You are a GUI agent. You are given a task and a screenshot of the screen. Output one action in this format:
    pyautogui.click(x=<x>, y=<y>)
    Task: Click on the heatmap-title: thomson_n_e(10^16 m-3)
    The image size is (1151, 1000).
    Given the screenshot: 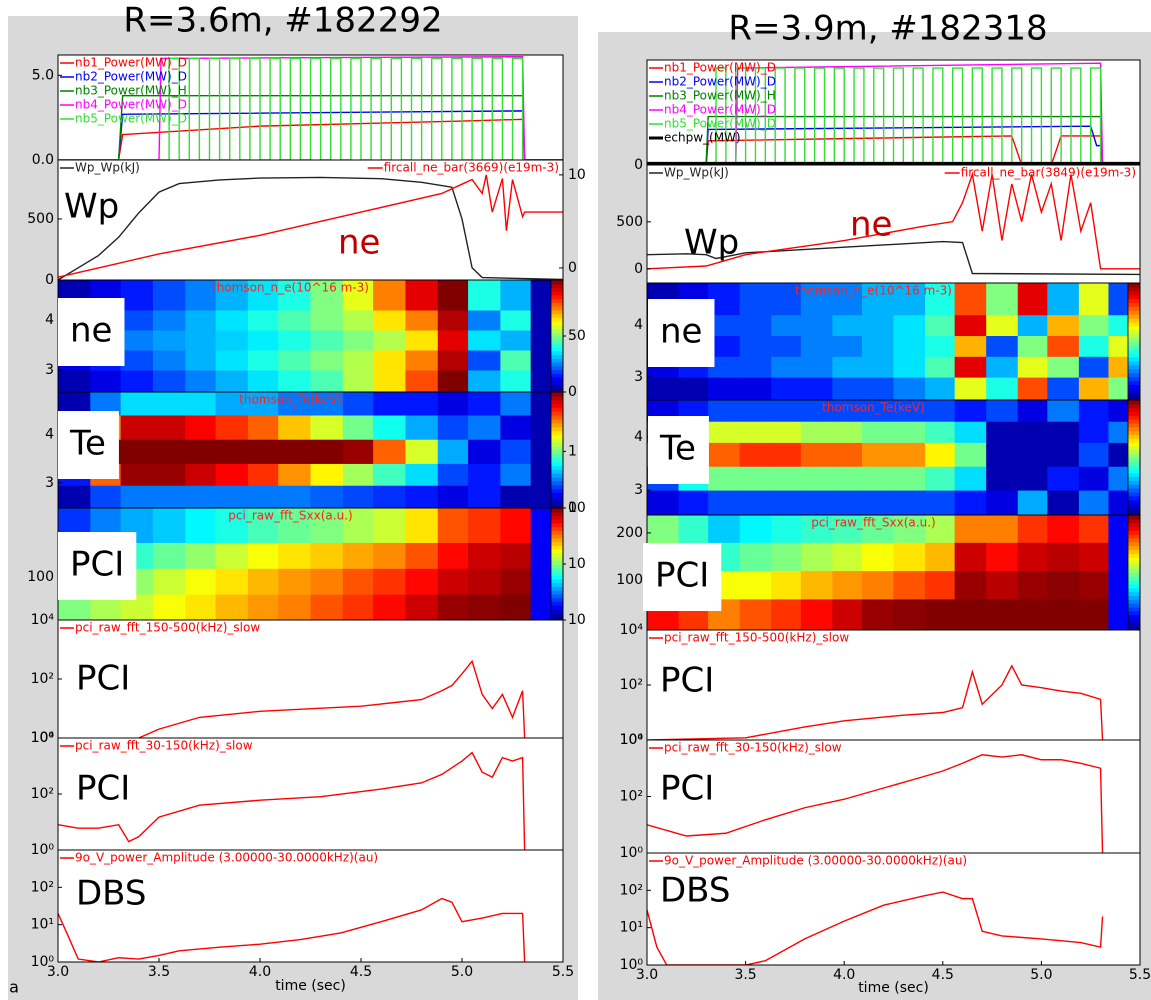 What is the action you would take?
    pyautogui.click(x=873, y=291)
    